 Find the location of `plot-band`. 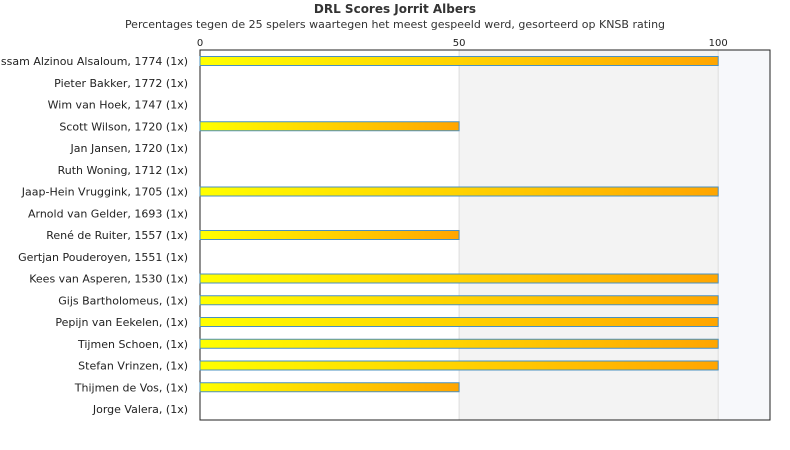

plot-band is located at coordinates (744, 235).